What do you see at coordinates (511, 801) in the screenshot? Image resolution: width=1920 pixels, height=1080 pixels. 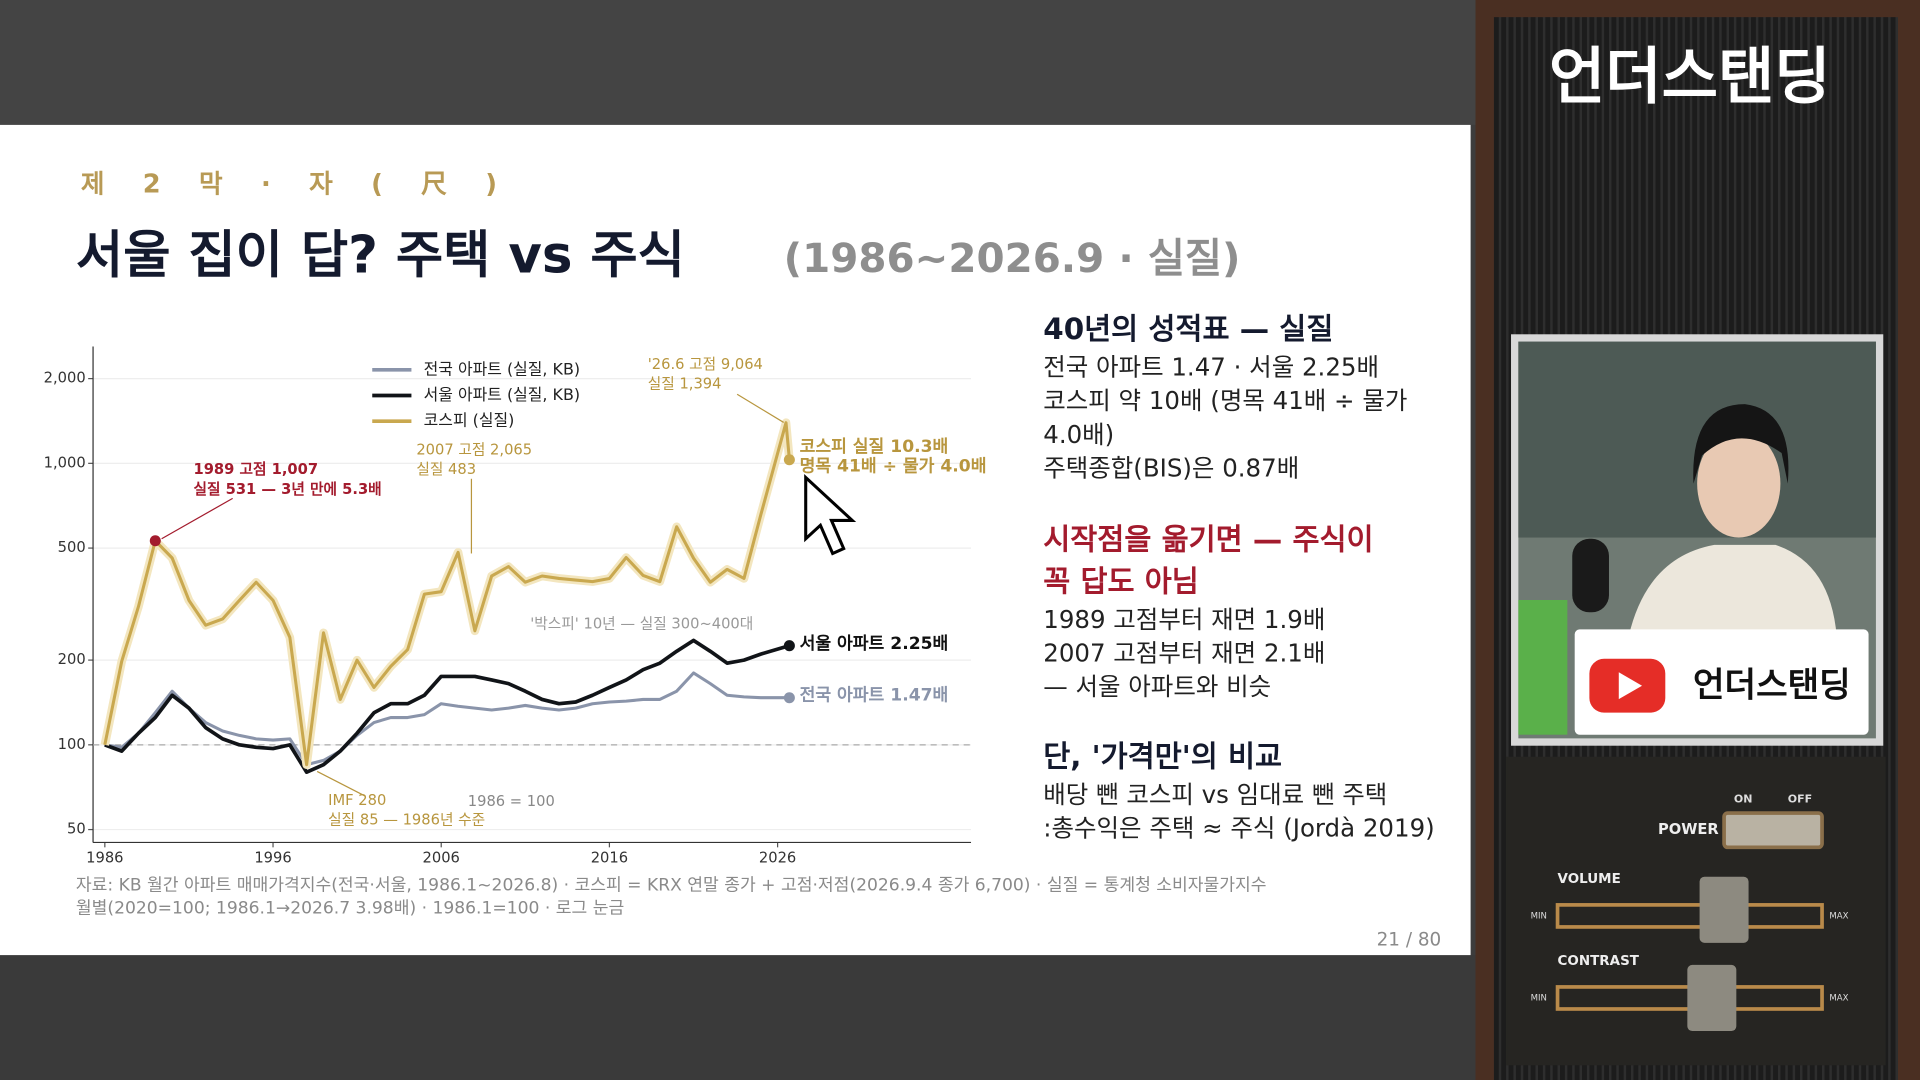 I see `baseline-label: 1986 = 100` at bounding box center [511, 801].